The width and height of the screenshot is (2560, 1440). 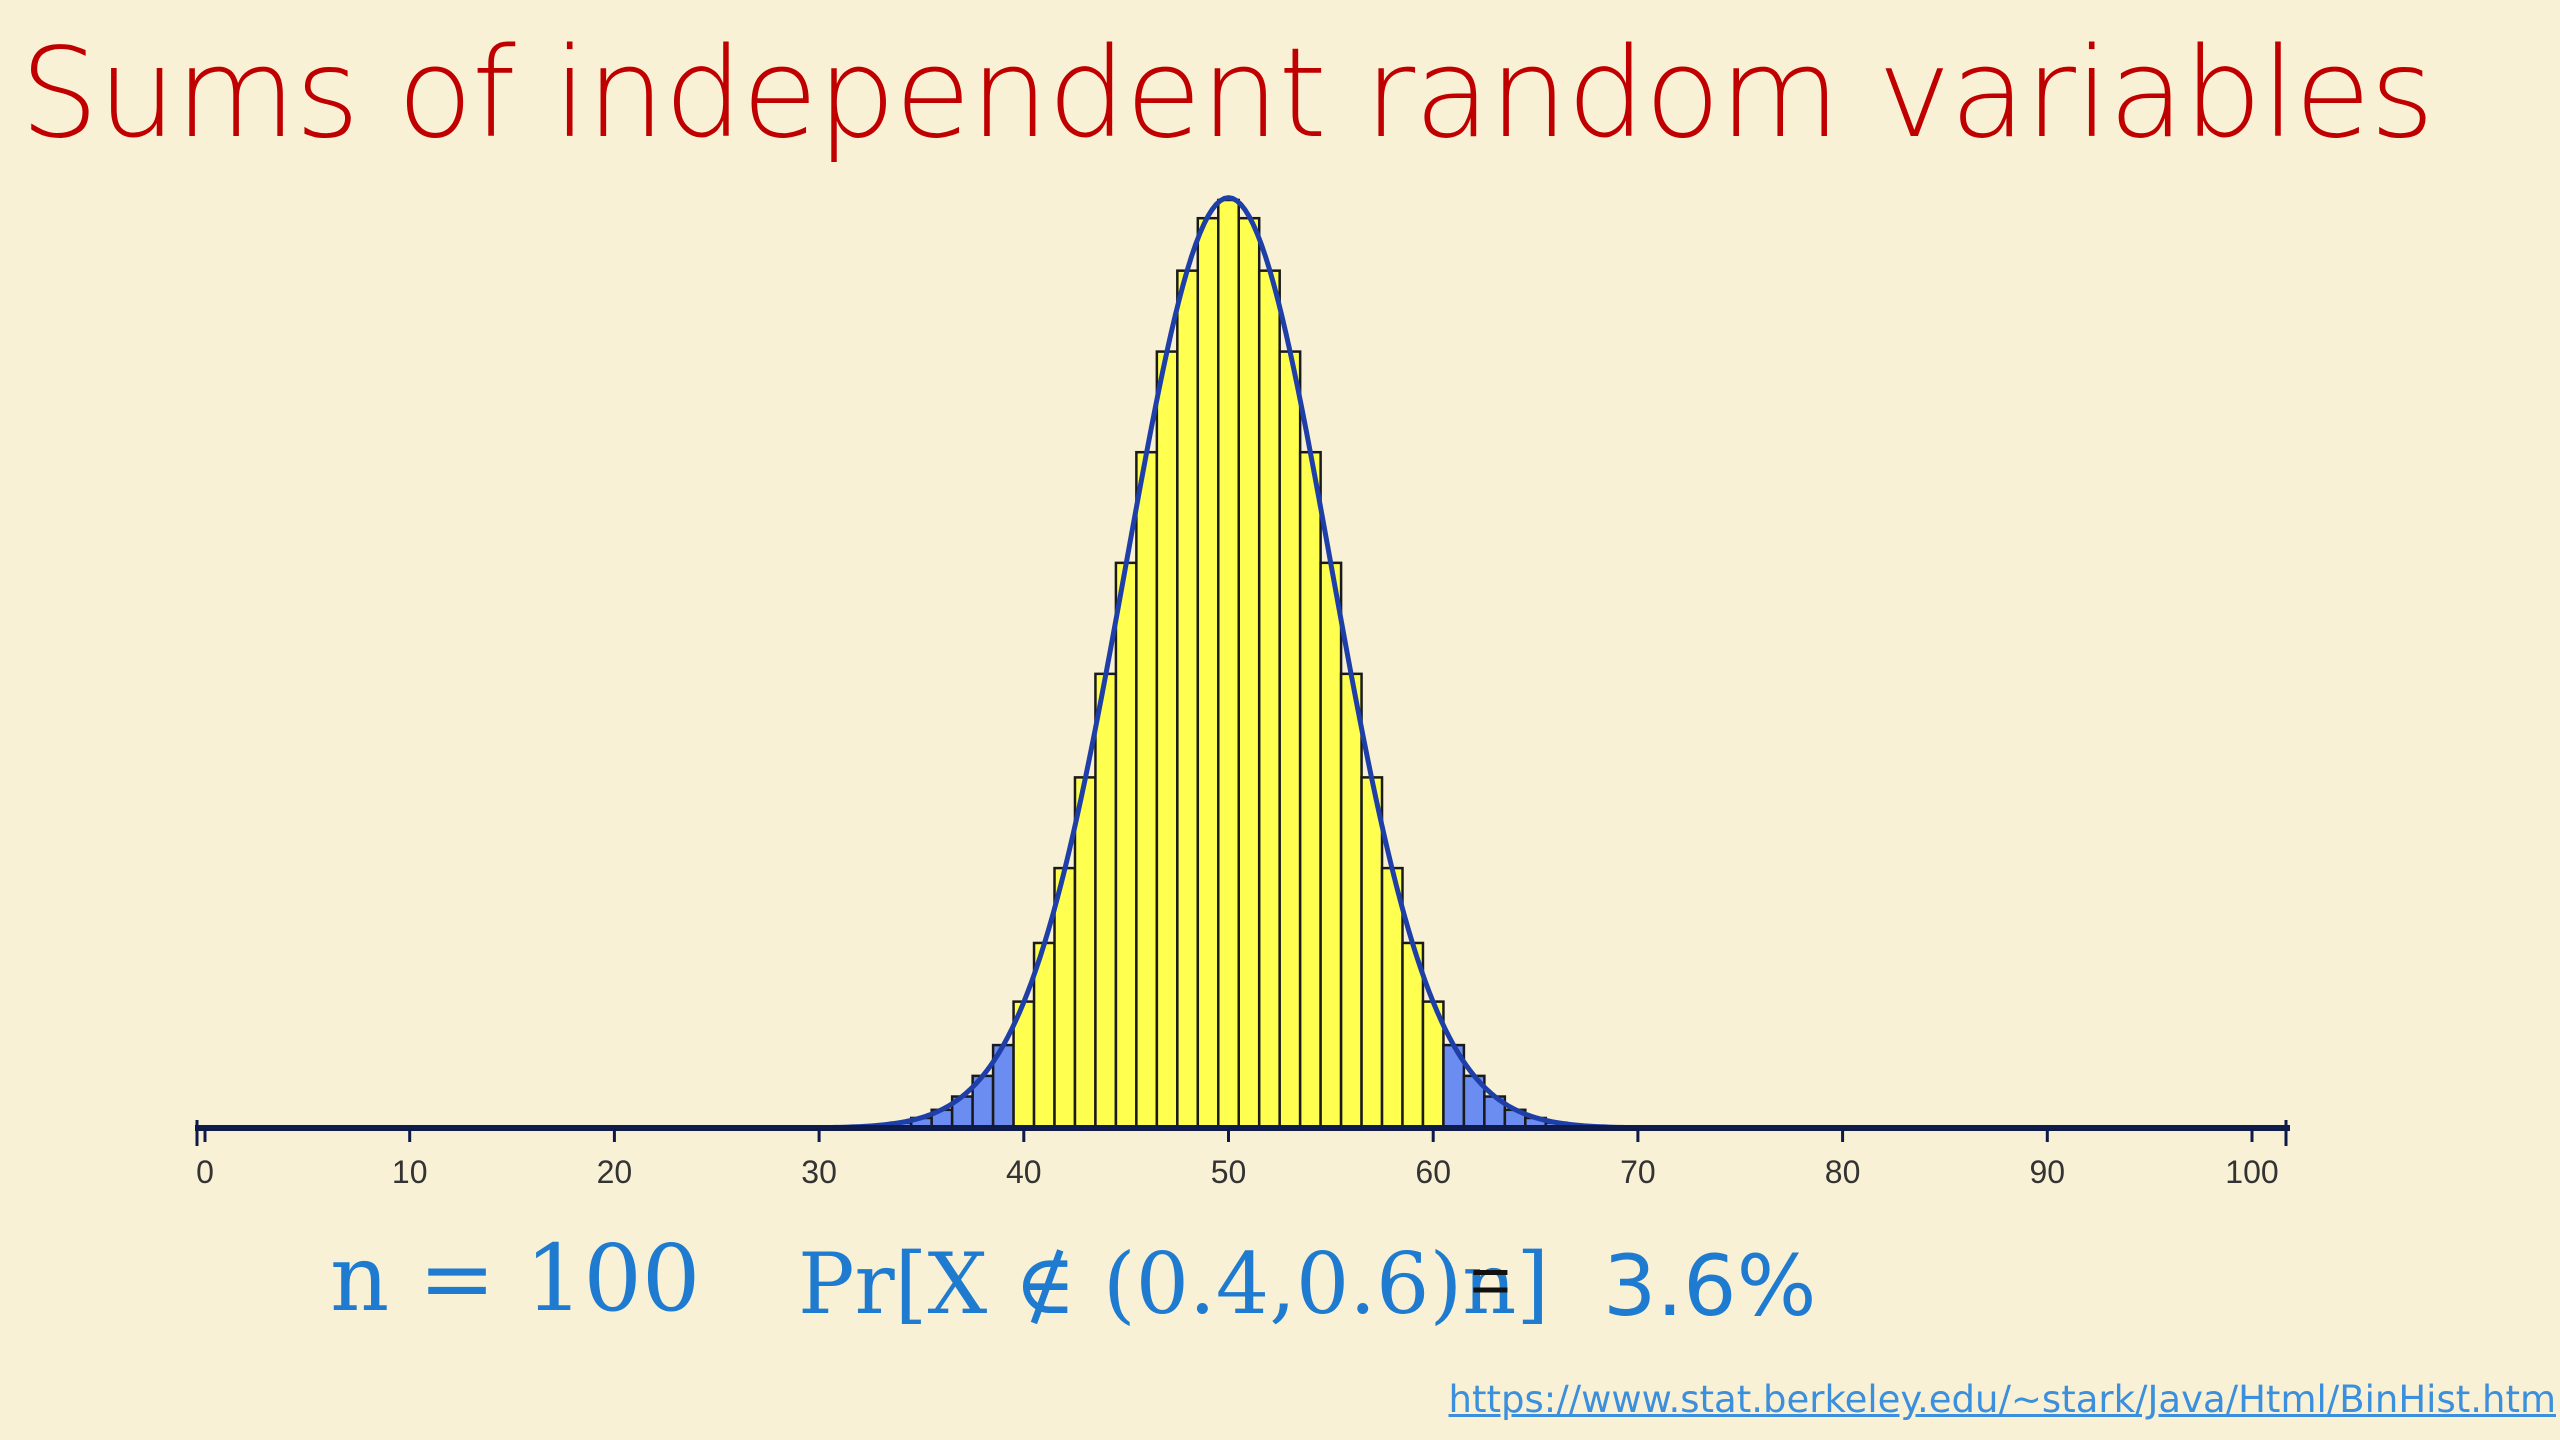 What do you see at coordinates (1843, 1172) in the screenshot?
I see `x-tick-label: 80` at bounding box center [1843, 1172].